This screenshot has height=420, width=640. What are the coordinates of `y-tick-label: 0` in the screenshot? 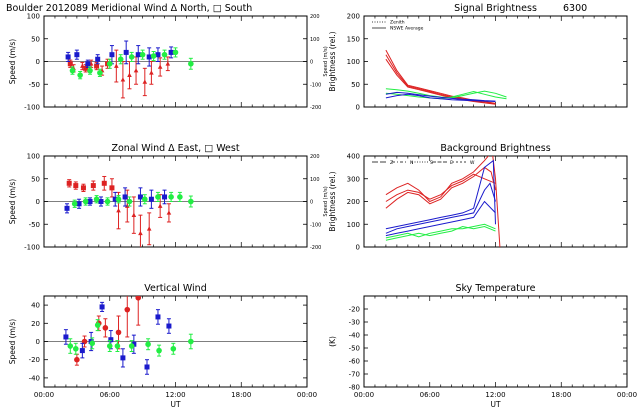 It's located at (38, 202).